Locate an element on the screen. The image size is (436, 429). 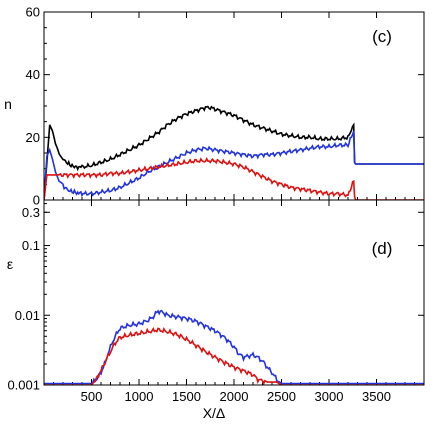
panel-d-ylabel: ε is located at coordinates (10, 264).